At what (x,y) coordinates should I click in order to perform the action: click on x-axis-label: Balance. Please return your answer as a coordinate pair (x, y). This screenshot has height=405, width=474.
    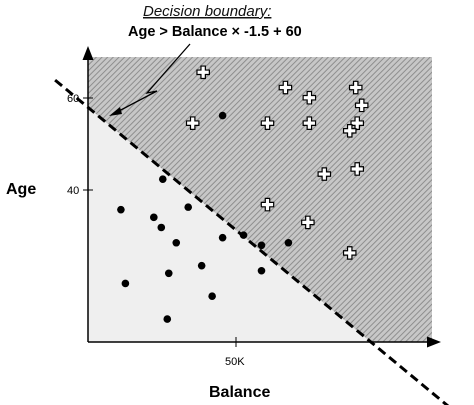
    Looking at the image, I should click on (239, 392).